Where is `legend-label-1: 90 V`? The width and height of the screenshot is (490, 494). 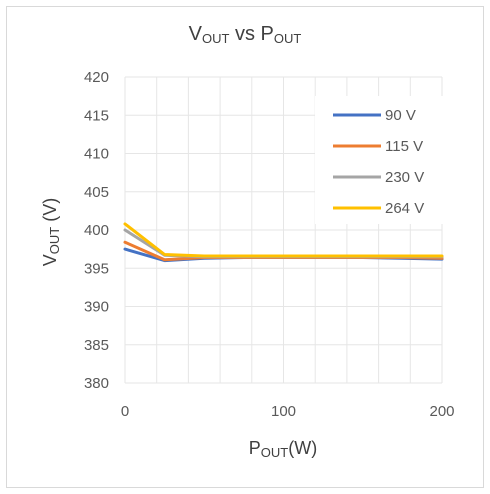
legend-label-1: 90 V is located at coordinates (400, 115).